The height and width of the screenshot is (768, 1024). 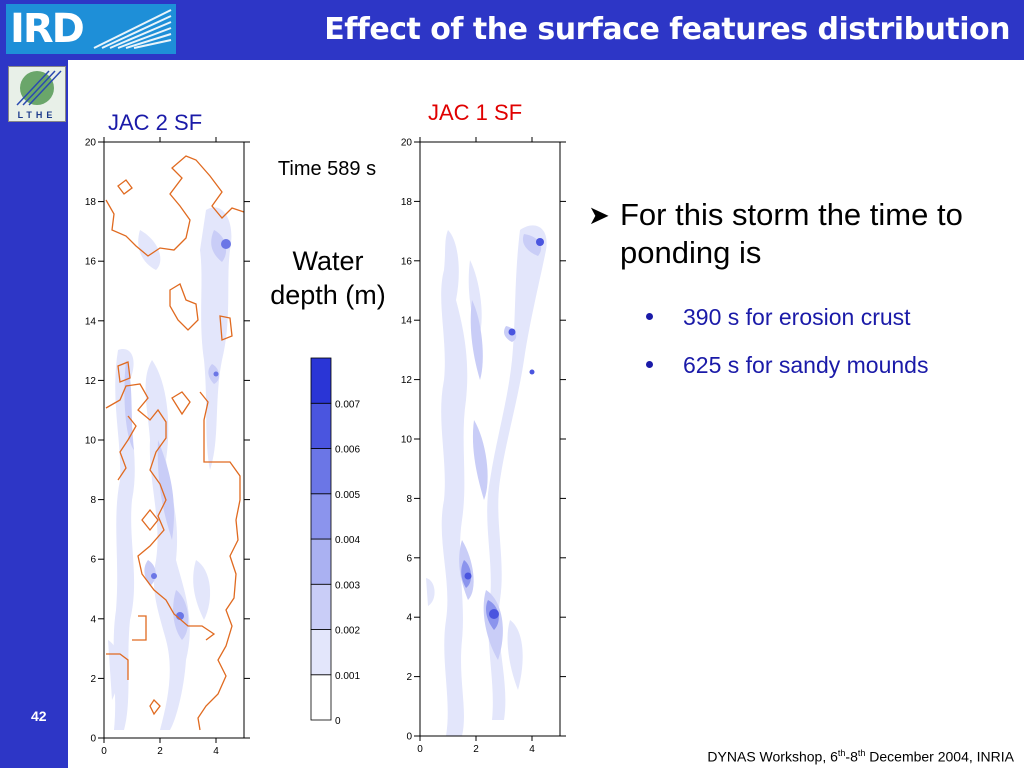 I want to click on left-water-depth-map, so click(x=175, y=443).